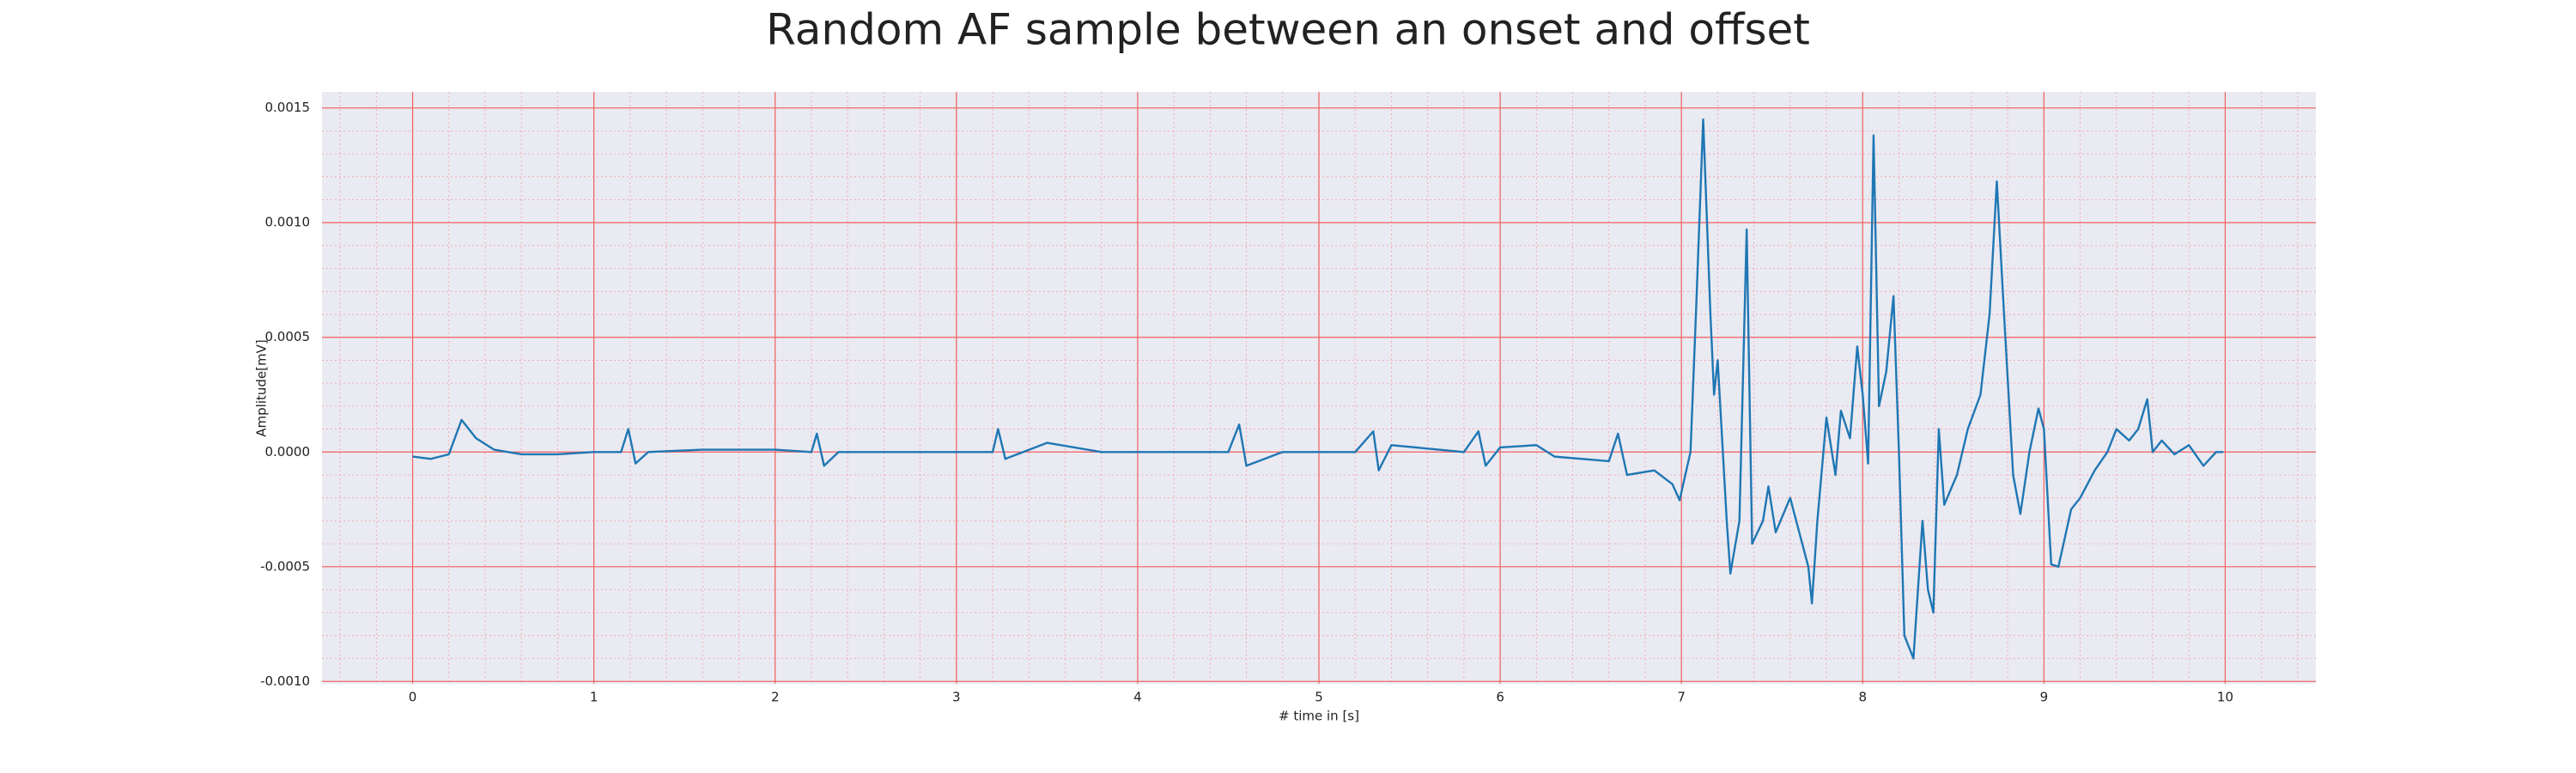  Describe the element at coordinates (262, 387) in the screenshot. I see `y-axis-label: Amplitude[mV]` at that location.